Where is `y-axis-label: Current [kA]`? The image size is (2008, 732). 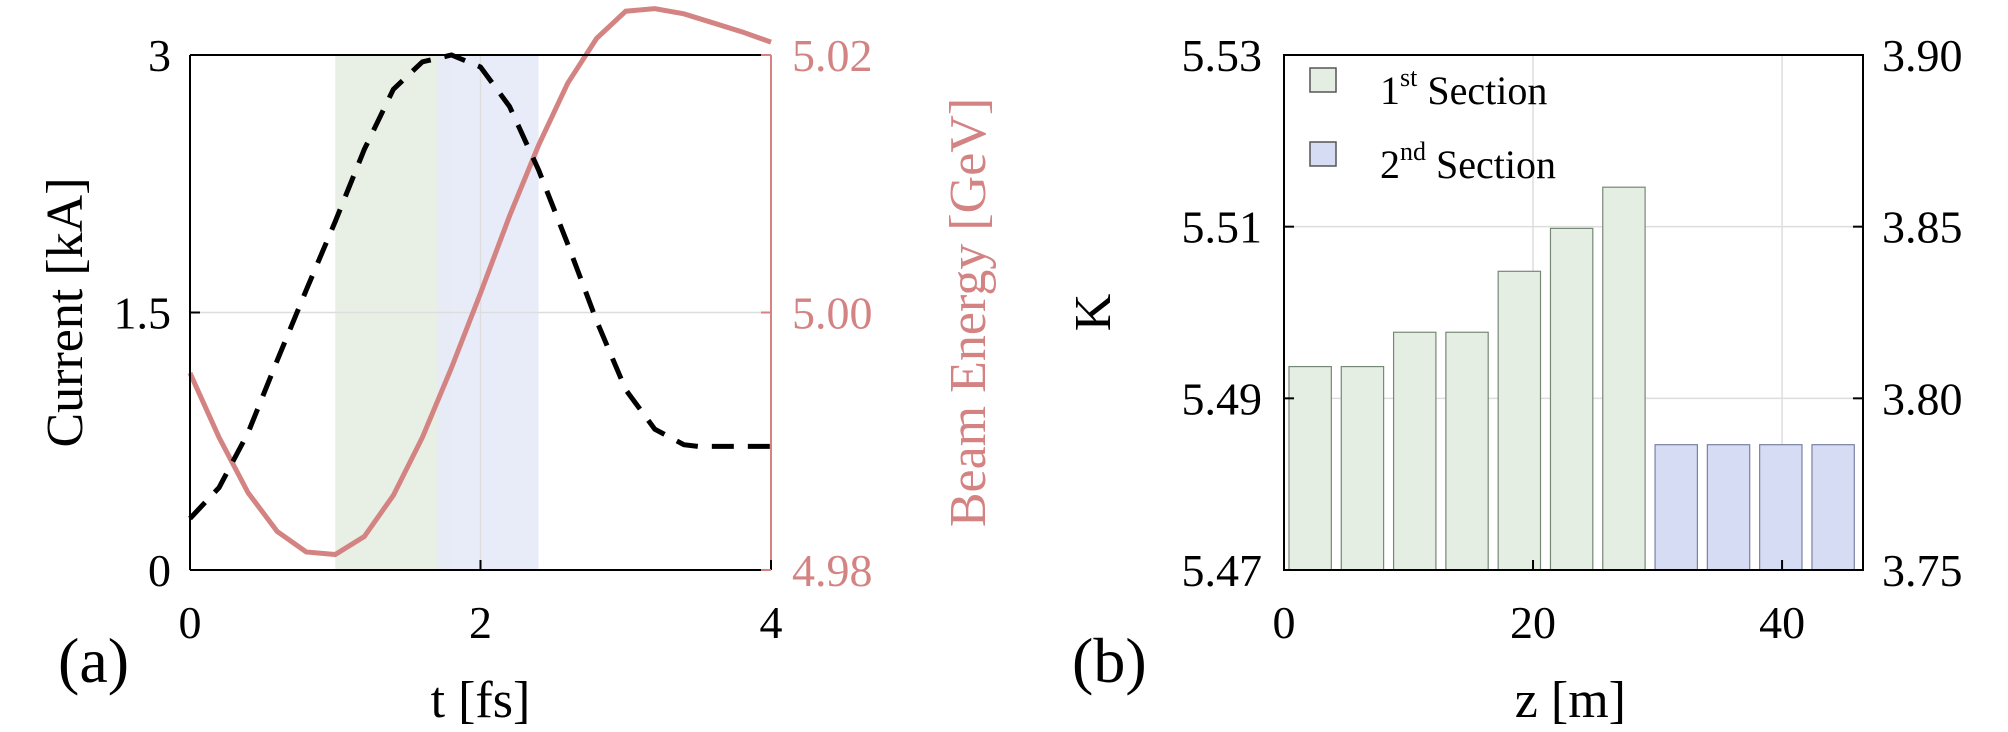
y-axis-label: Current [kA] is located at coordinates (65, 312).